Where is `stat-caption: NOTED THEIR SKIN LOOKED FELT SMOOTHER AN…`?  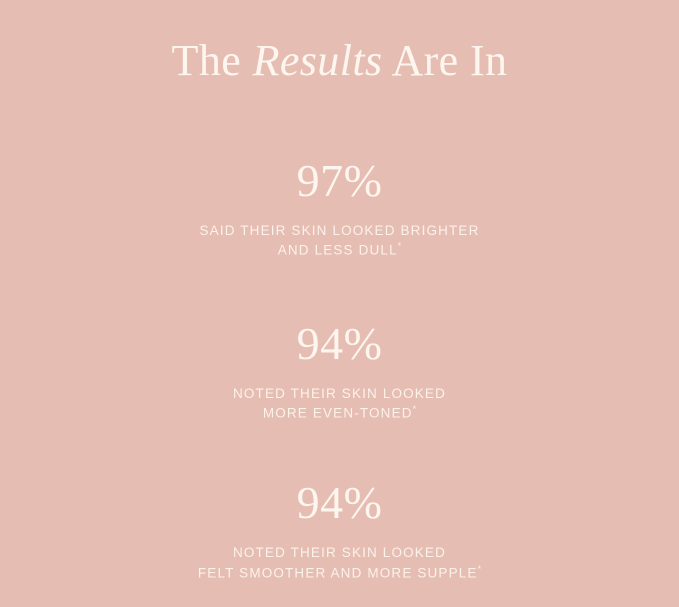
stat-caption: NOTED THEIR SKIN LOOKED FELT SMOOTHER AN… is located at coordinates (339, 563).